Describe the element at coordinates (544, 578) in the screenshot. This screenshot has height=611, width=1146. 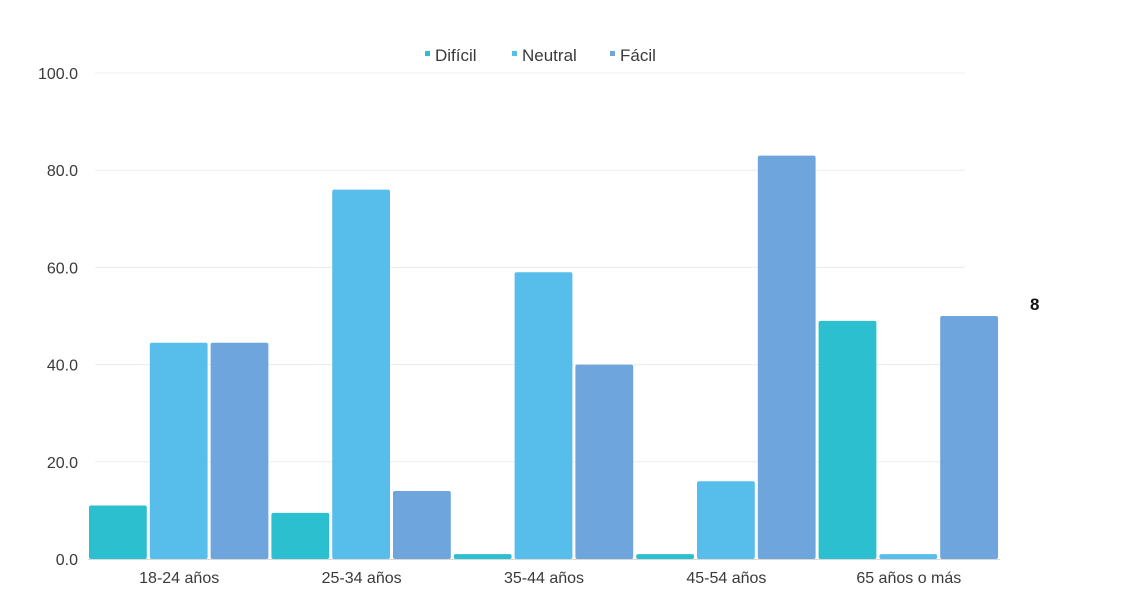
I see `x-category-label: 35-44 años` at that location.